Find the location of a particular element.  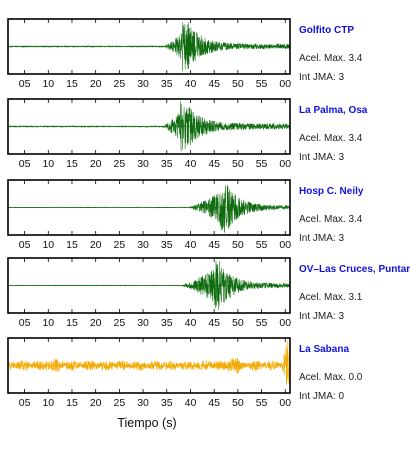

tick-label-hosp-c-neily-45: 45 is located at coordinates (214, 245).